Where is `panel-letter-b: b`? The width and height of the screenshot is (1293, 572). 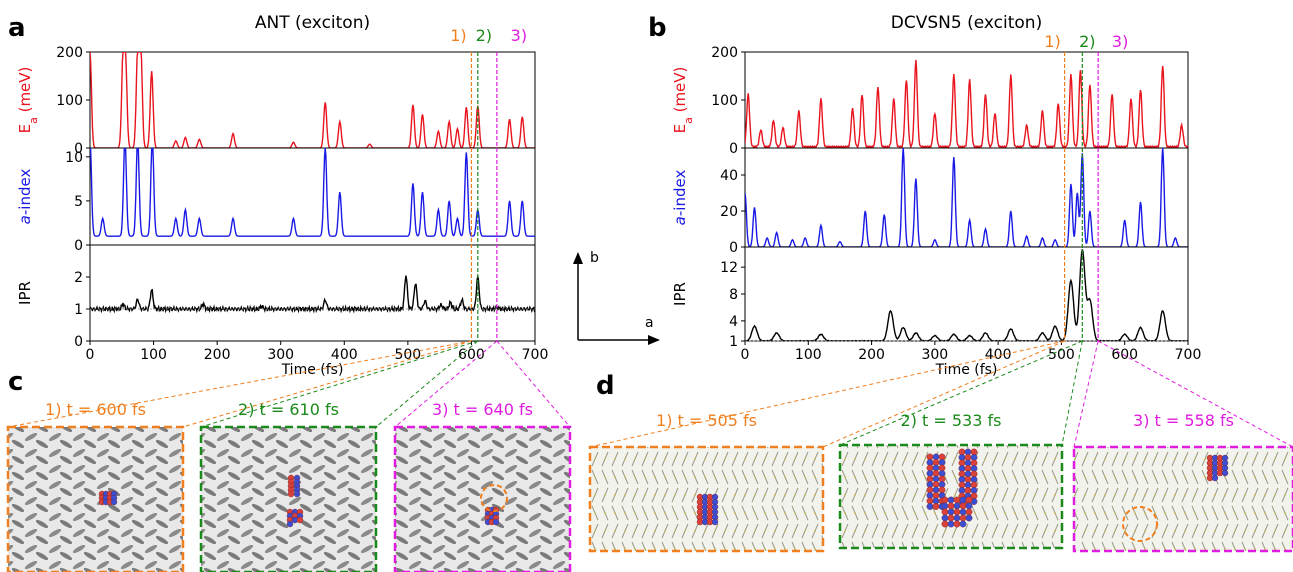 panel-letter-b: b is located at coordinates (657, 28).